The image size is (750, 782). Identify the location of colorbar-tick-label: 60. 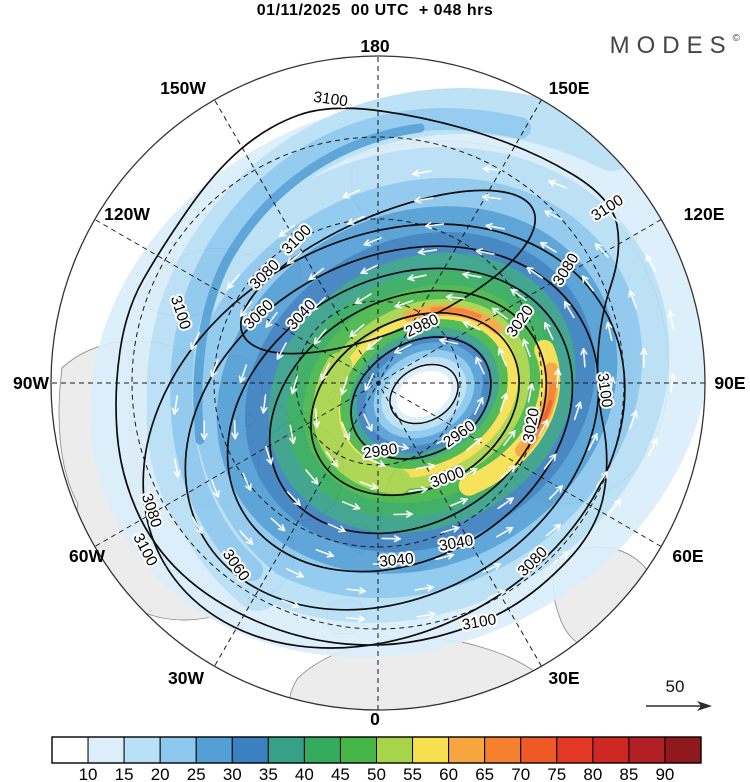
(448, 773).